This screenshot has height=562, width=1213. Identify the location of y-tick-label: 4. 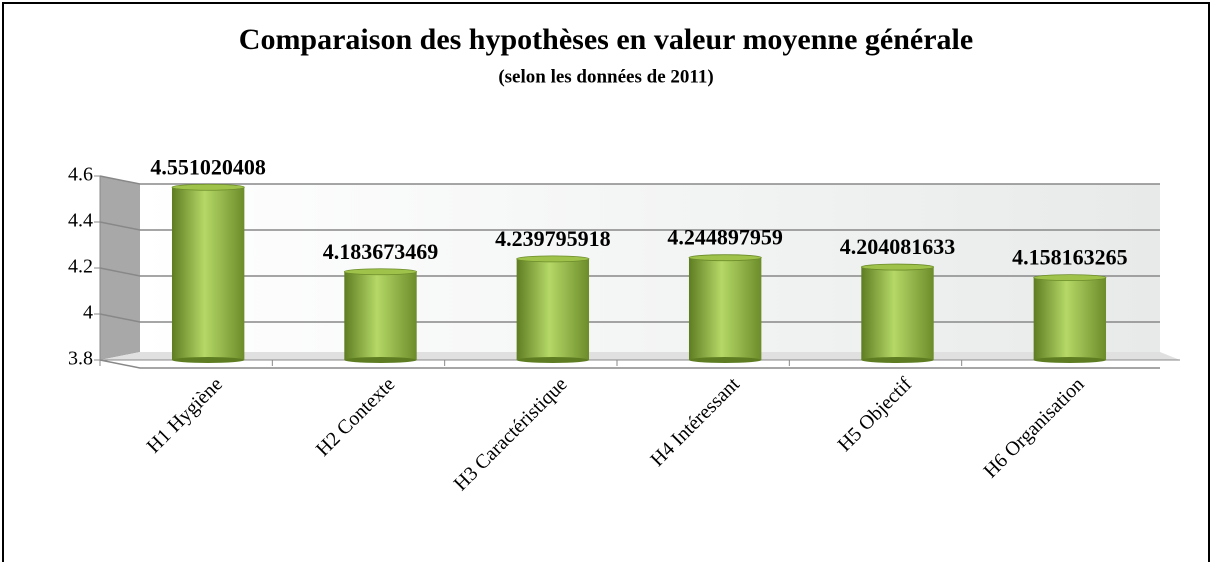
(88, 313).